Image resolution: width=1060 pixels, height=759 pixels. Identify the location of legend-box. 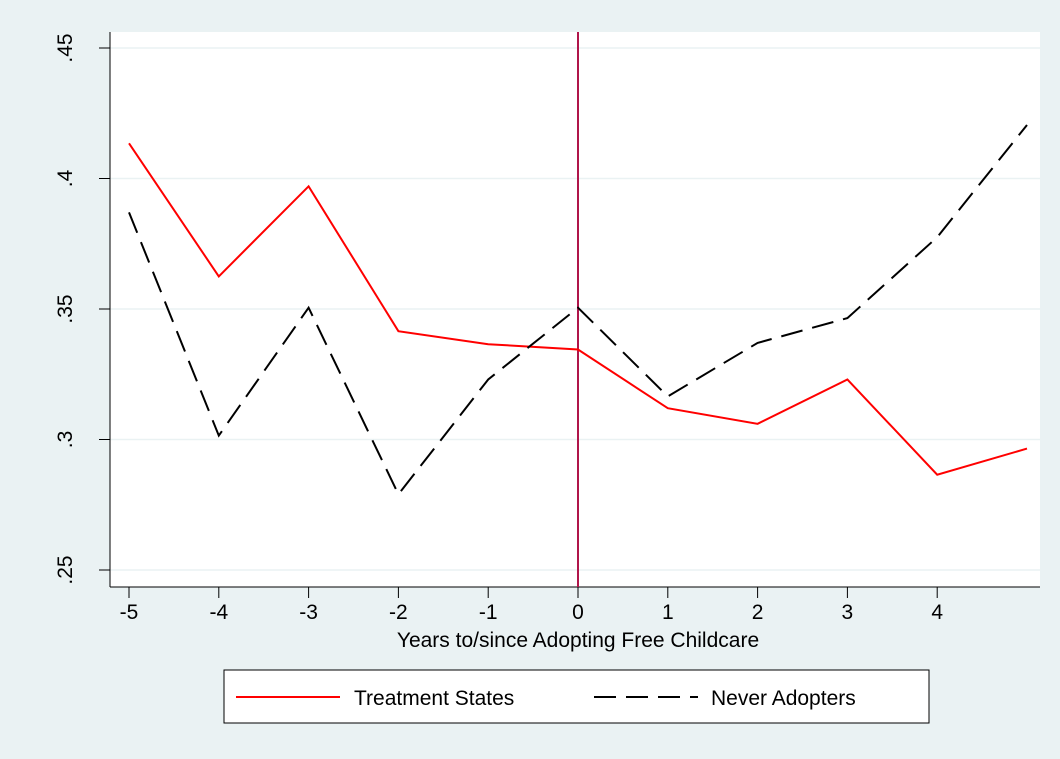
(576, 696).